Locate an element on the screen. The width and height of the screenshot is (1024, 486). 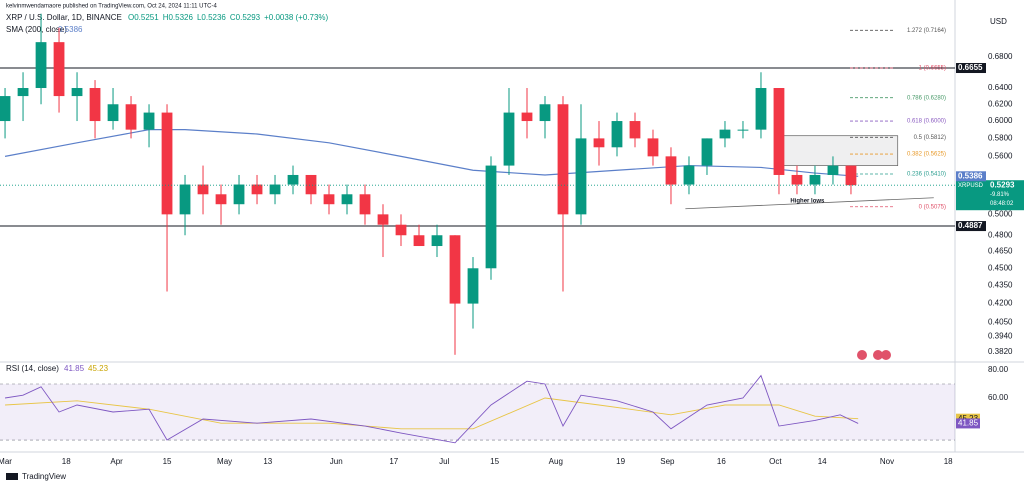
rsi-tick-label: 80.00 is located at coordinates (998, 369).